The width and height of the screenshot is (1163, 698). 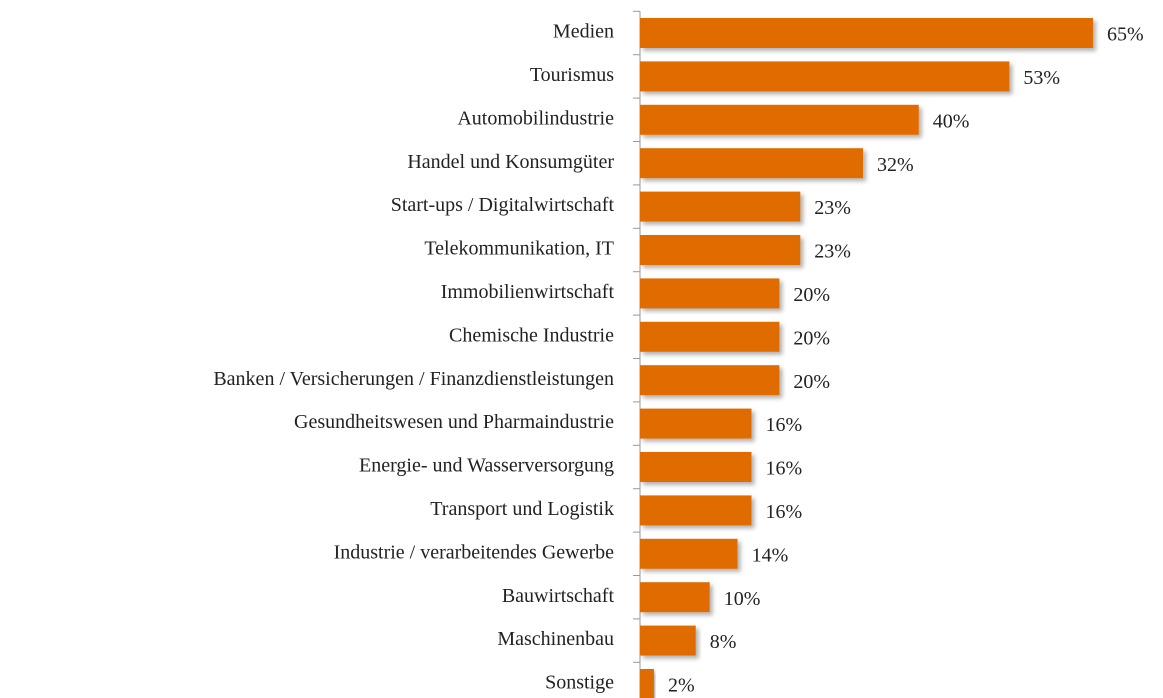 What do you see at coordinates (583, 32) in the screenshot?
I see `category-label: Medien` at bounding box center [583, 32].